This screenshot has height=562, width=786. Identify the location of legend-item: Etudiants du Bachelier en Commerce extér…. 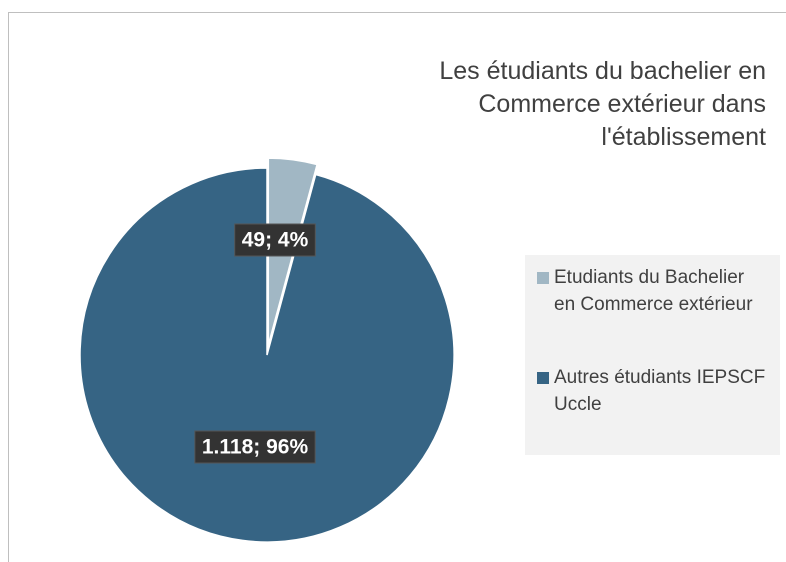
(657, 291).